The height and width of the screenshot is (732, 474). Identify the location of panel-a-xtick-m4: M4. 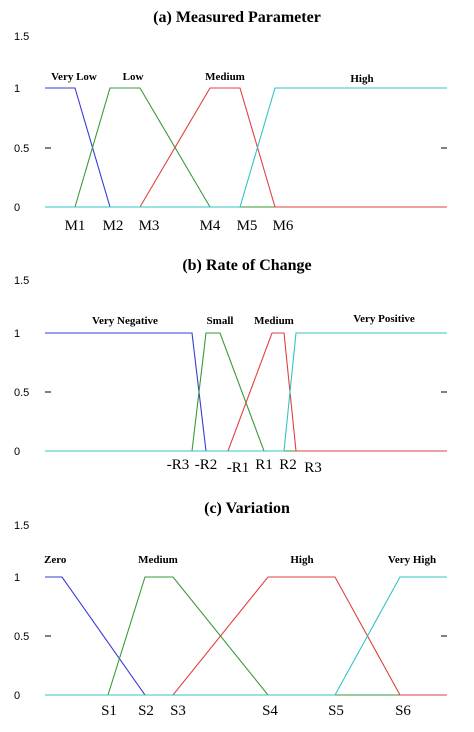
(210, 226).